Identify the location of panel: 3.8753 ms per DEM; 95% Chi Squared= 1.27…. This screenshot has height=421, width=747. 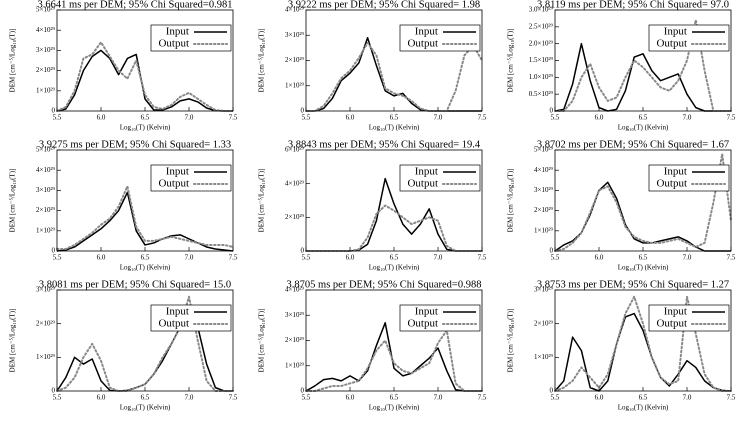
(621, 345).